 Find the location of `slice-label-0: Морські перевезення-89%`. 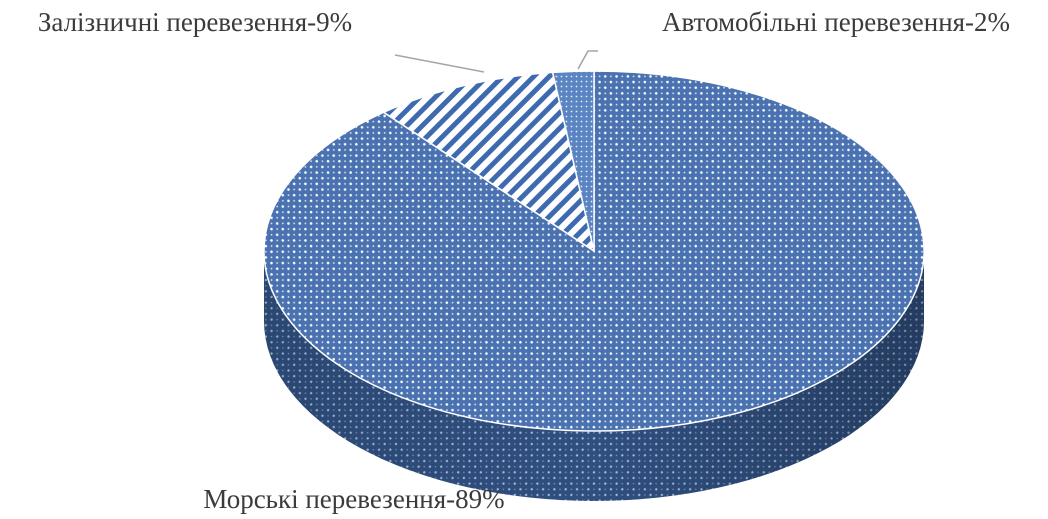

slice-label-0: Морські перевезення-89% is located at coordinates (353, 499).